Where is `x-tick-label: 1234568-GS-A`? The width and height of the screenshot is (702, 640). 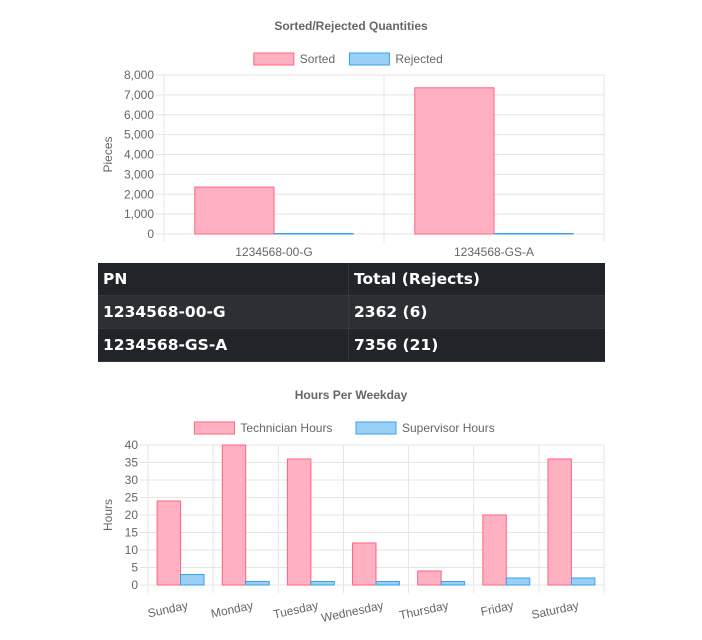 x-tick-label: 1234568-GS-A is located at coordinates (494, 252).